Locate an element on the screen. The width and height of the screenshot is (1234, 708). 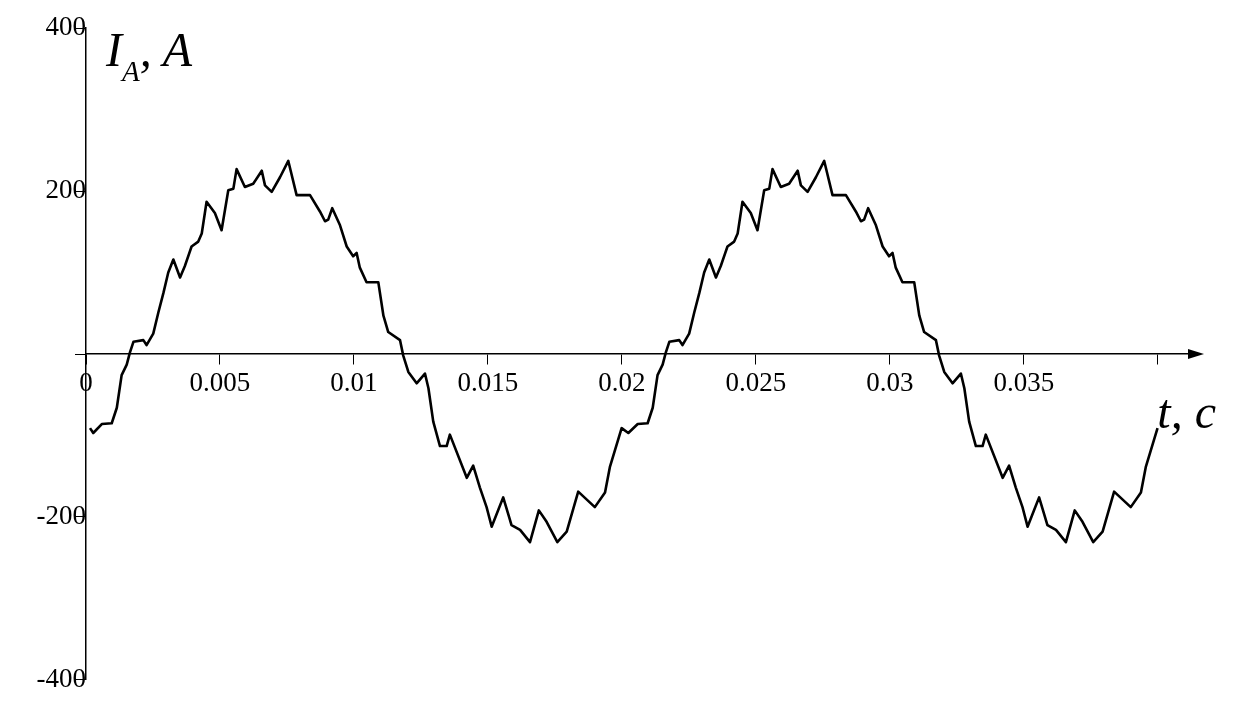
x-tick-label: 0.02 is located at coordinates (622, 382).